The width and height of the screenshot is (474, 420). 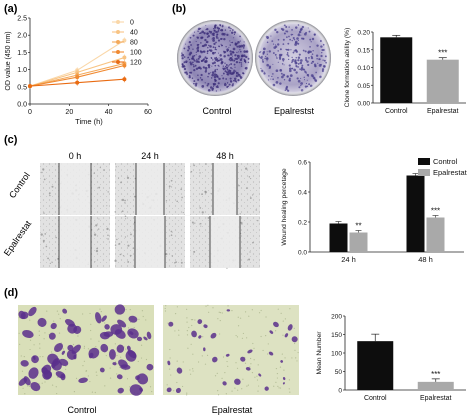 I want to click on y-tick-label-c: 0.2, so click(x=302, y=223).